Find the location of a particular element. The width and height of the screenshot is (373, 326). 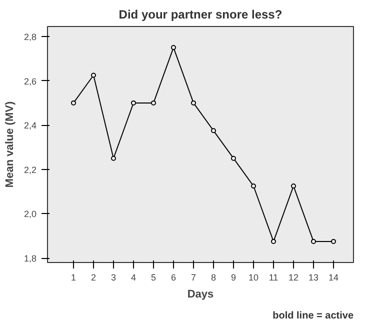

x-tick-label: 9 is located at coordinates (233, 277).